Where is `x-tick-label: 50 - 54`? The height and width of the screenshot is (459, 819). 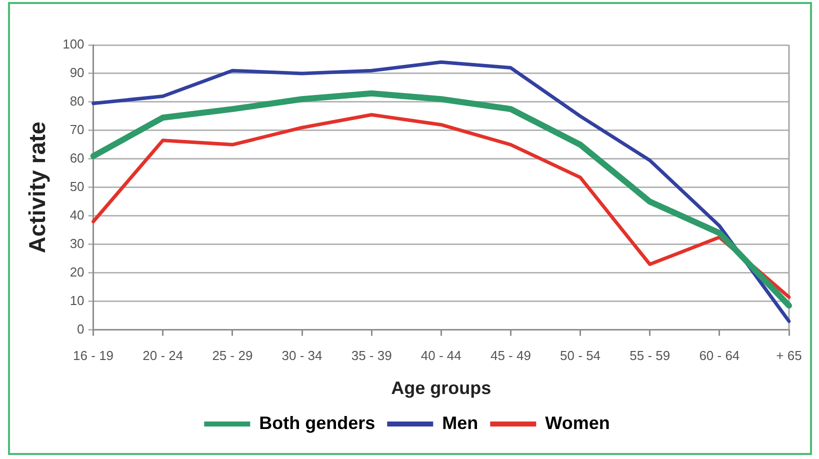 x-tick-label: 50 - 54 is located at coordinates (580, 356).